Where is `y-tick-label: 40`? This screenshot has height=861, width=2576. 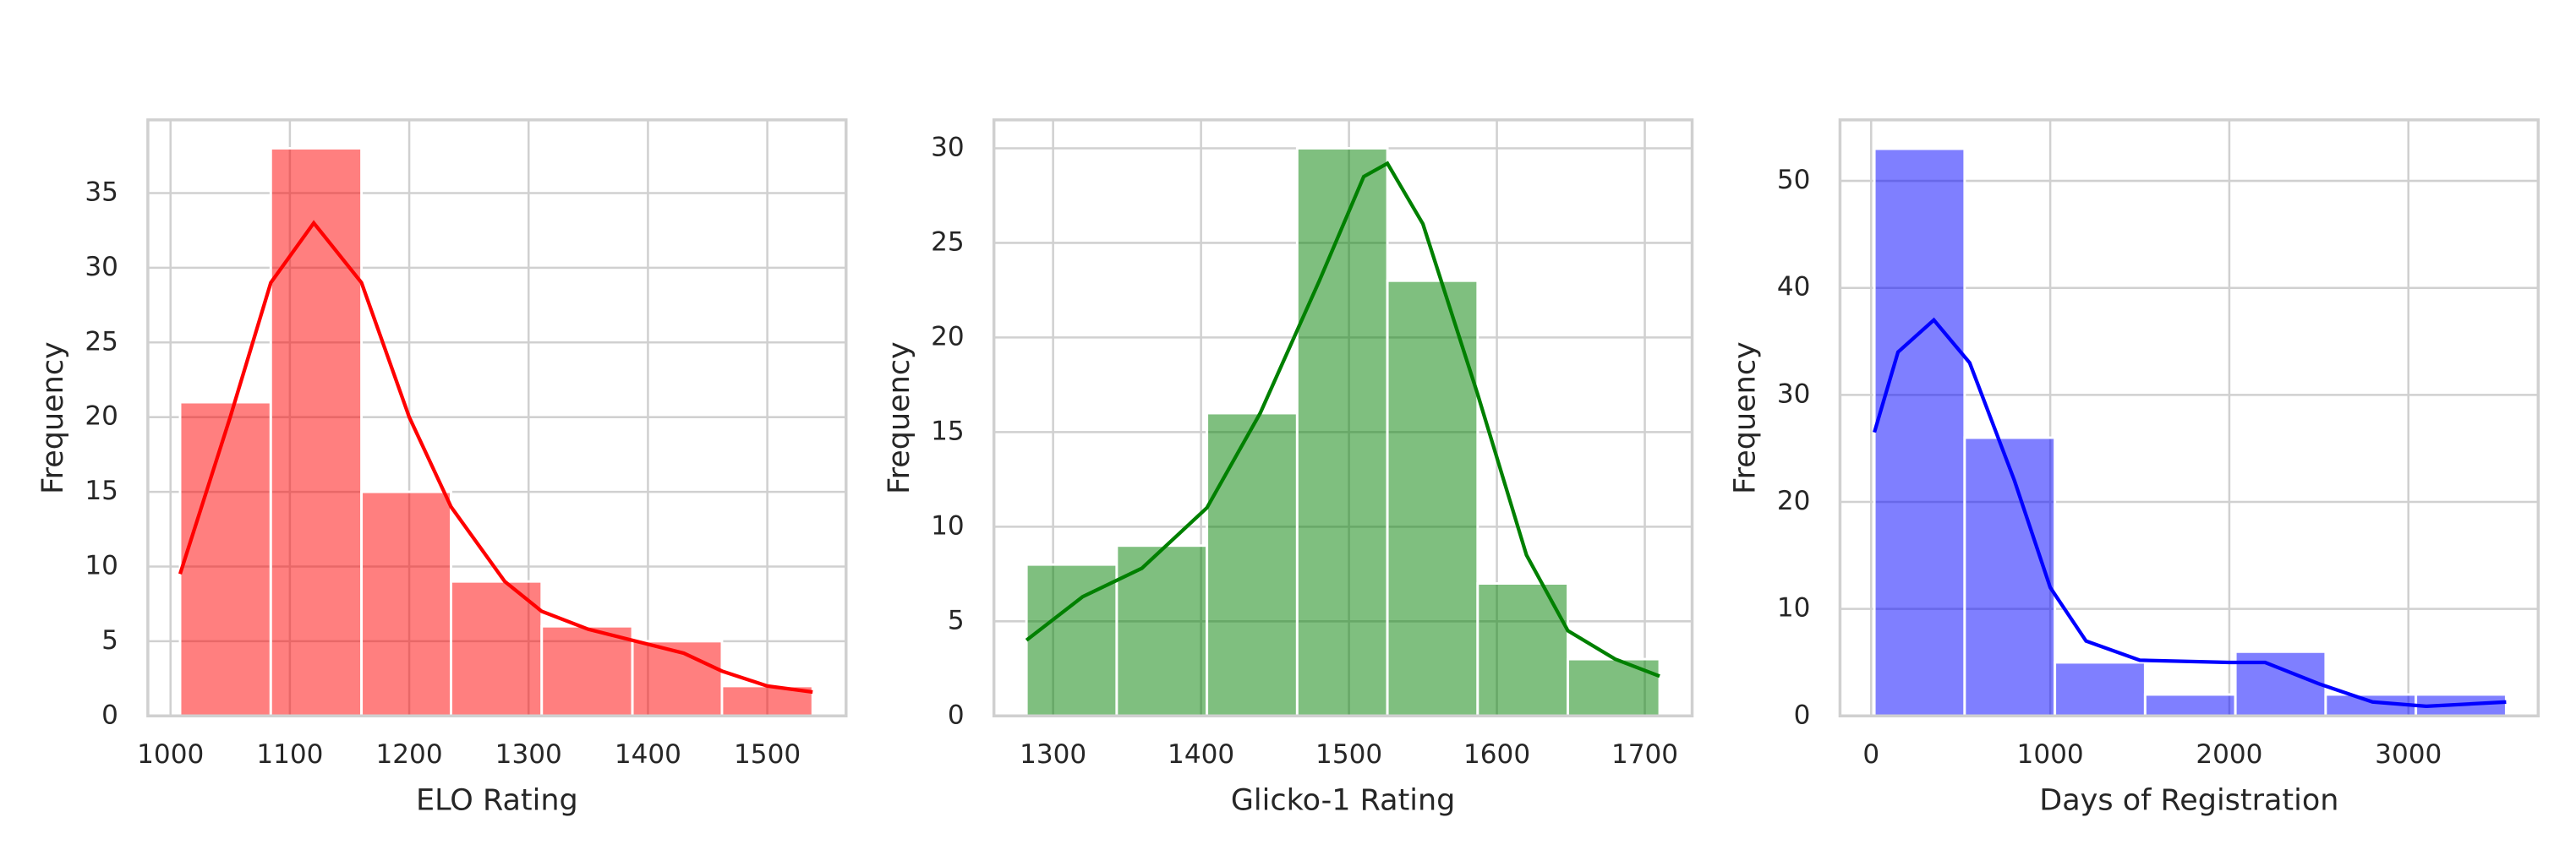 y-tick-label: 40 is located at coordinates (1794, 287).